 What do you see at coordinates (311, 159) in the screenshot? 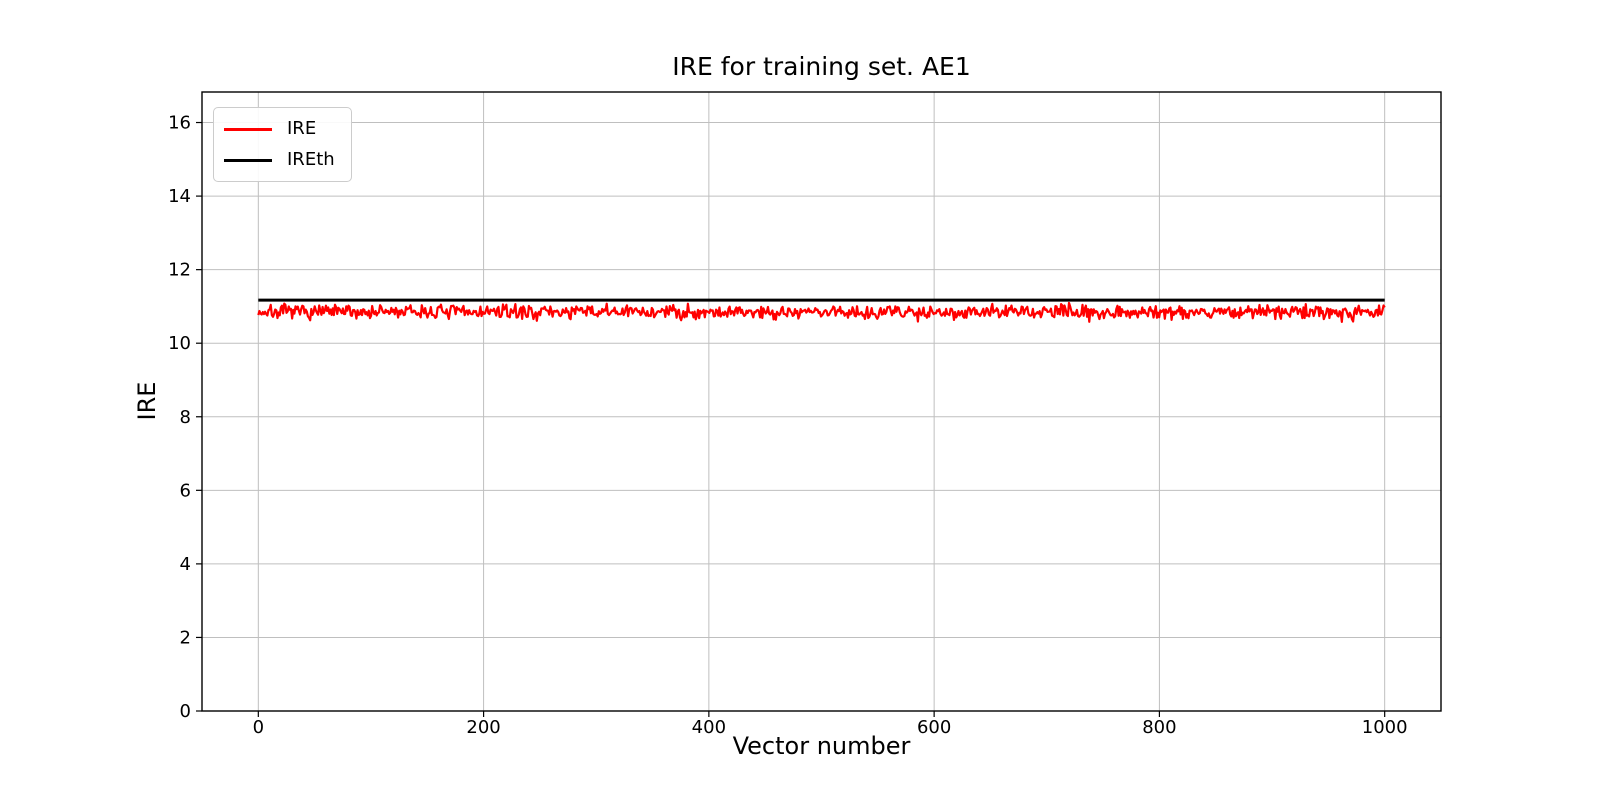
I see `legend-label-ireth: IREth` at bounding box center [311, 159].